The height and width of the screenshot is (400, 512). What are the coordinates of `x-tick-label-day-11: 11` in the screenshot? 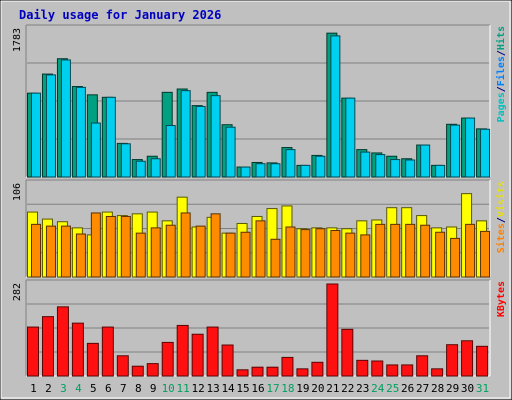 It's located at (183, 388).